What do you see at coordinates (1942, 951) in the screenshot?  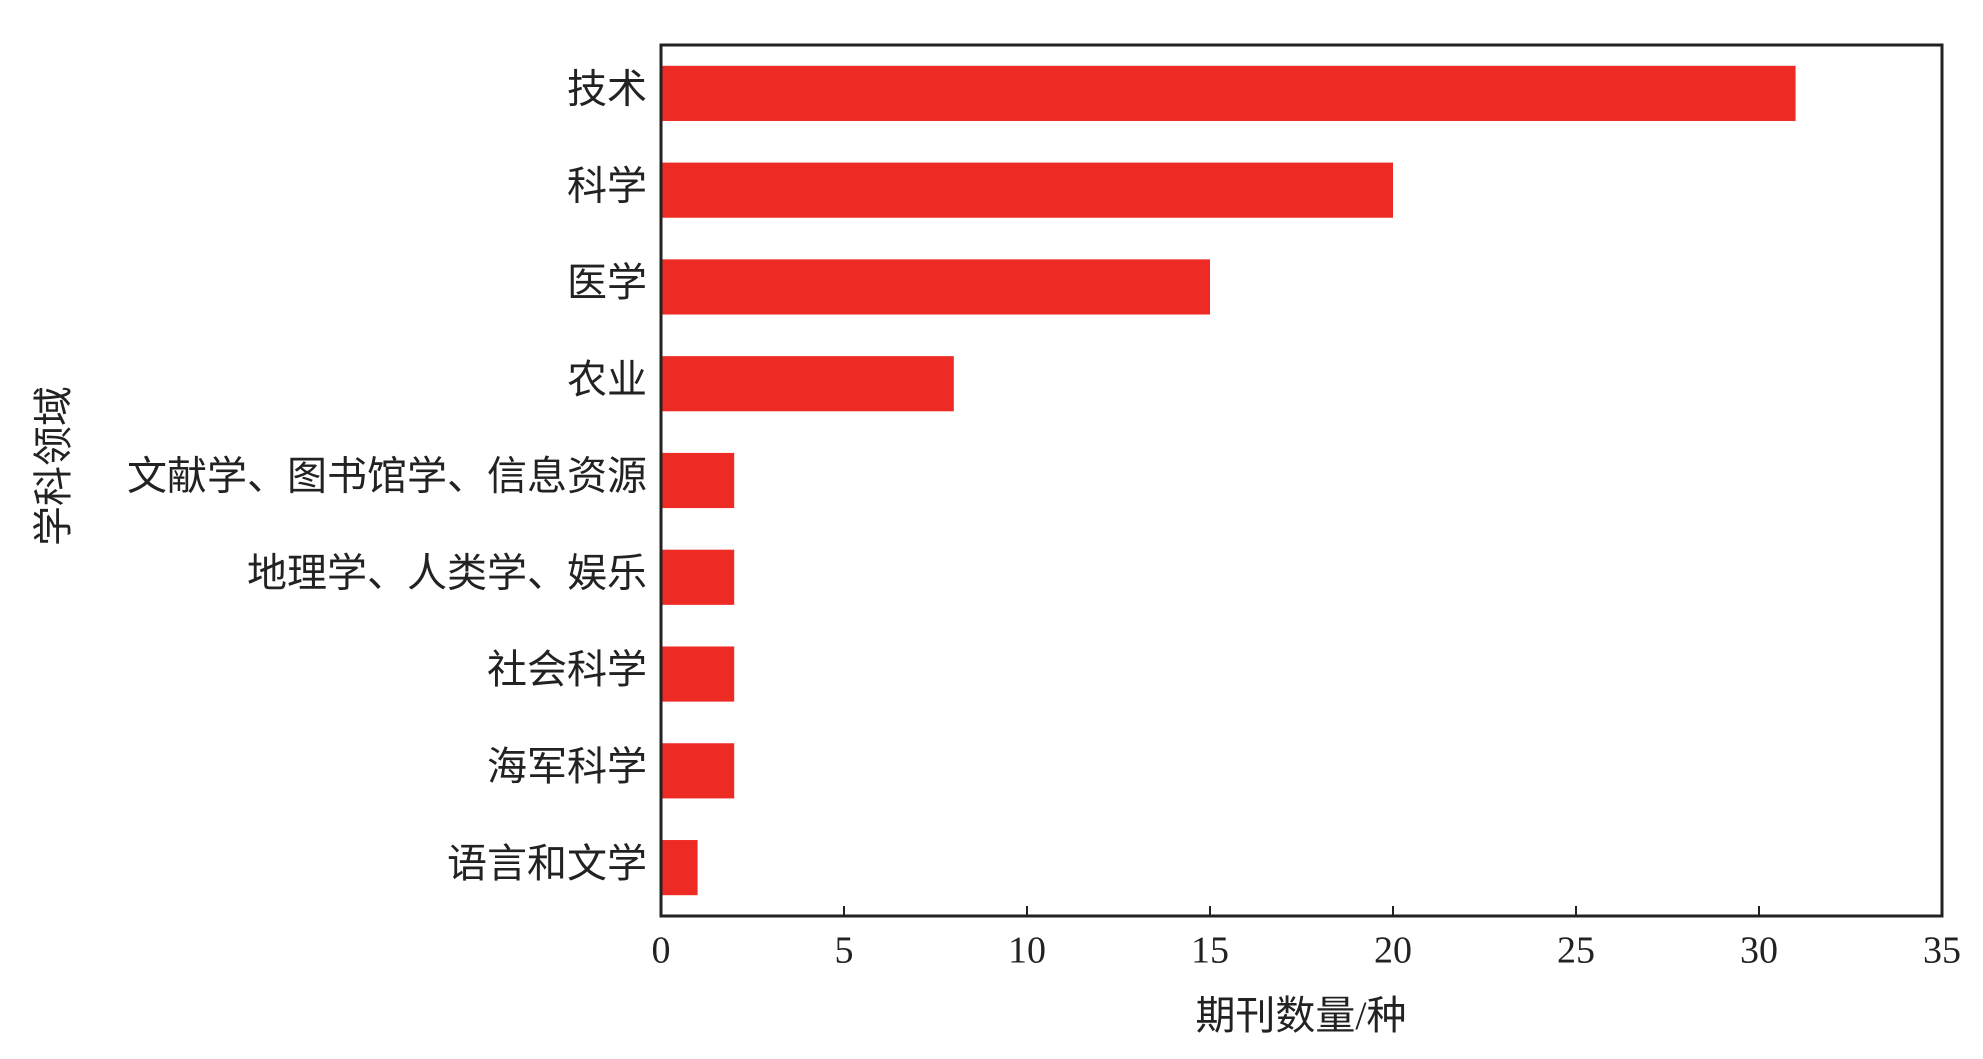 I see `x-tick-label: 35` at bounding box center [1942, 951].